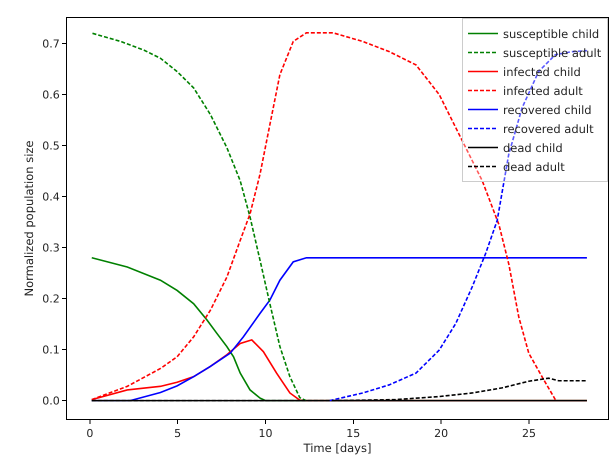 The image size is (609, 467). I want to click on x-axis-title: Time [days], so click(337, 447).